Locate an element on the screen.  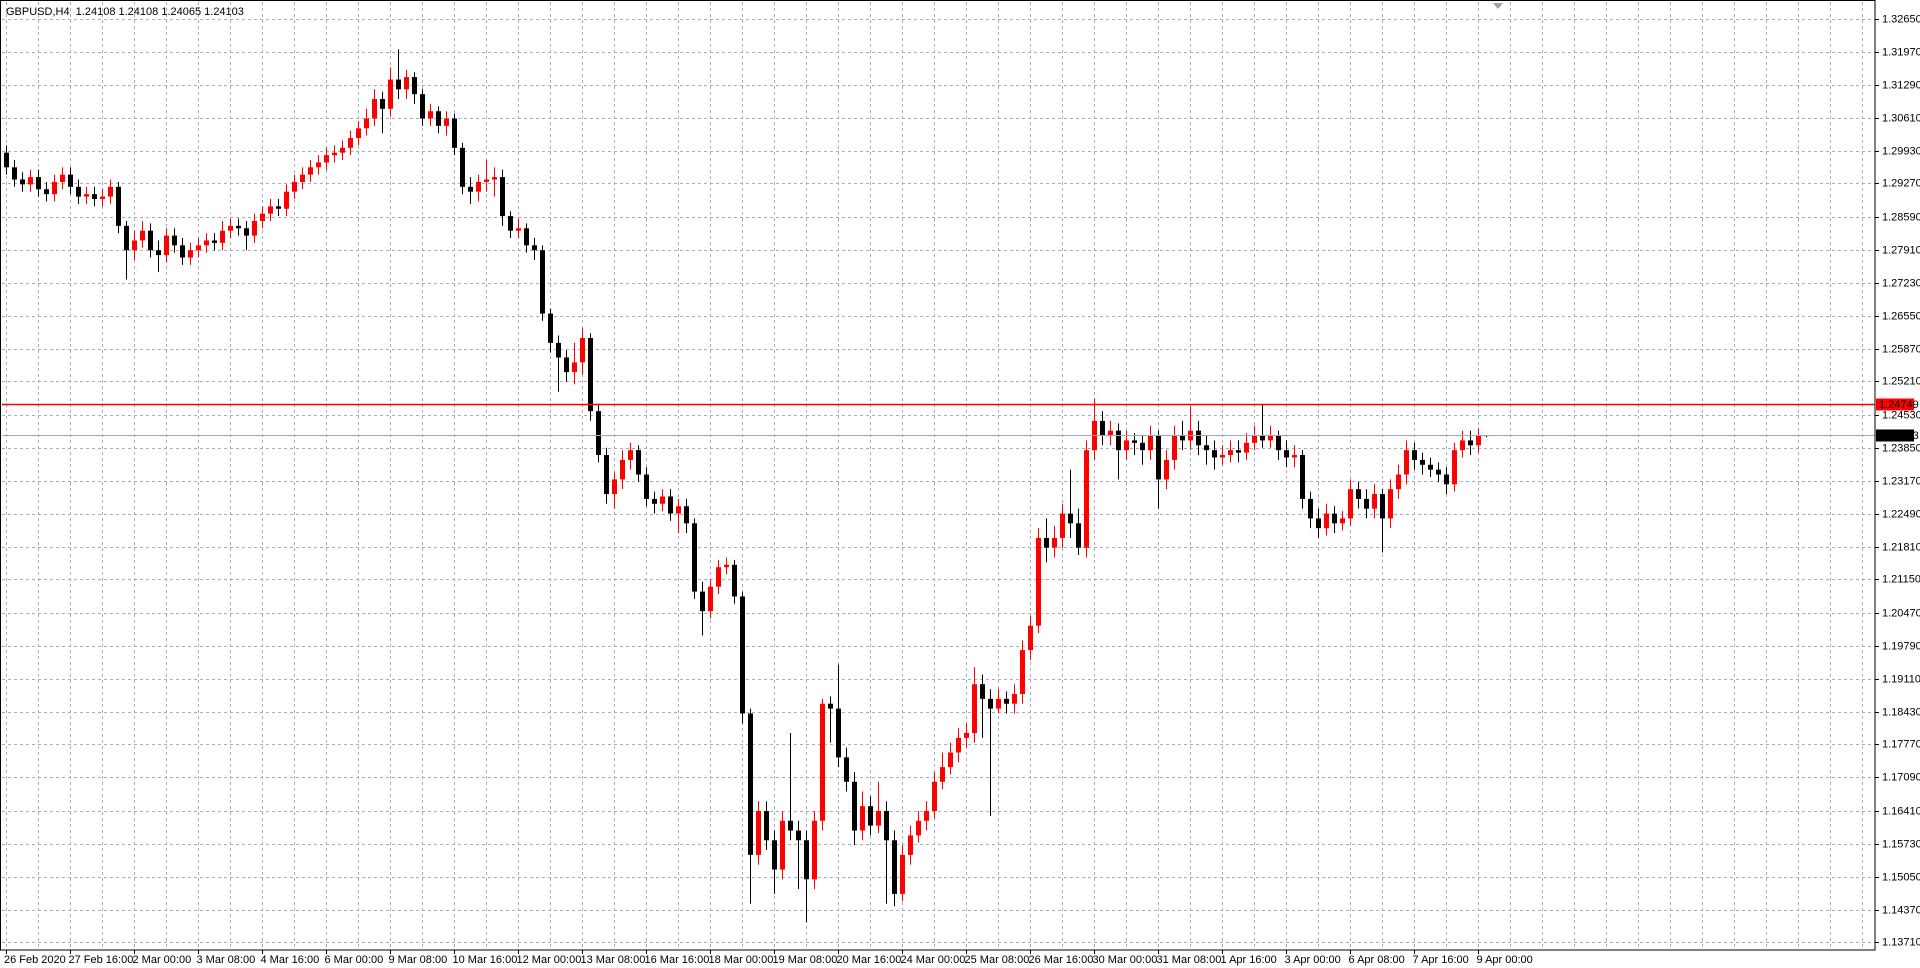
x-tick-label: 16 Mar 16:00 is located at coordinates (677, 960).